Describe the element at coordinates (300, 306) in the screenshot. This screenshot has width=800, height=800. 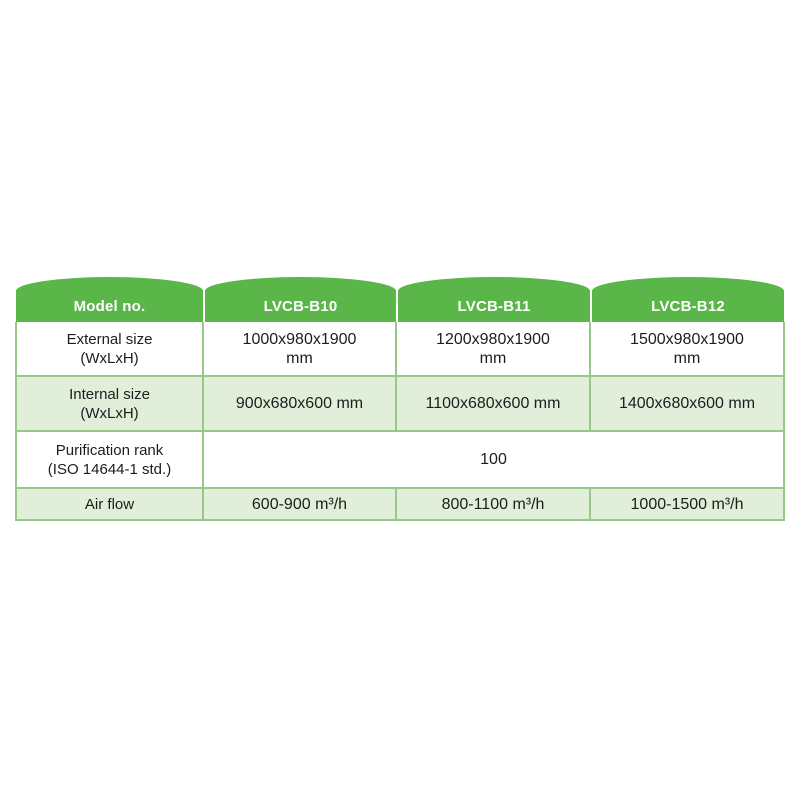
I see `header-label: LVCB-B10` at that location.